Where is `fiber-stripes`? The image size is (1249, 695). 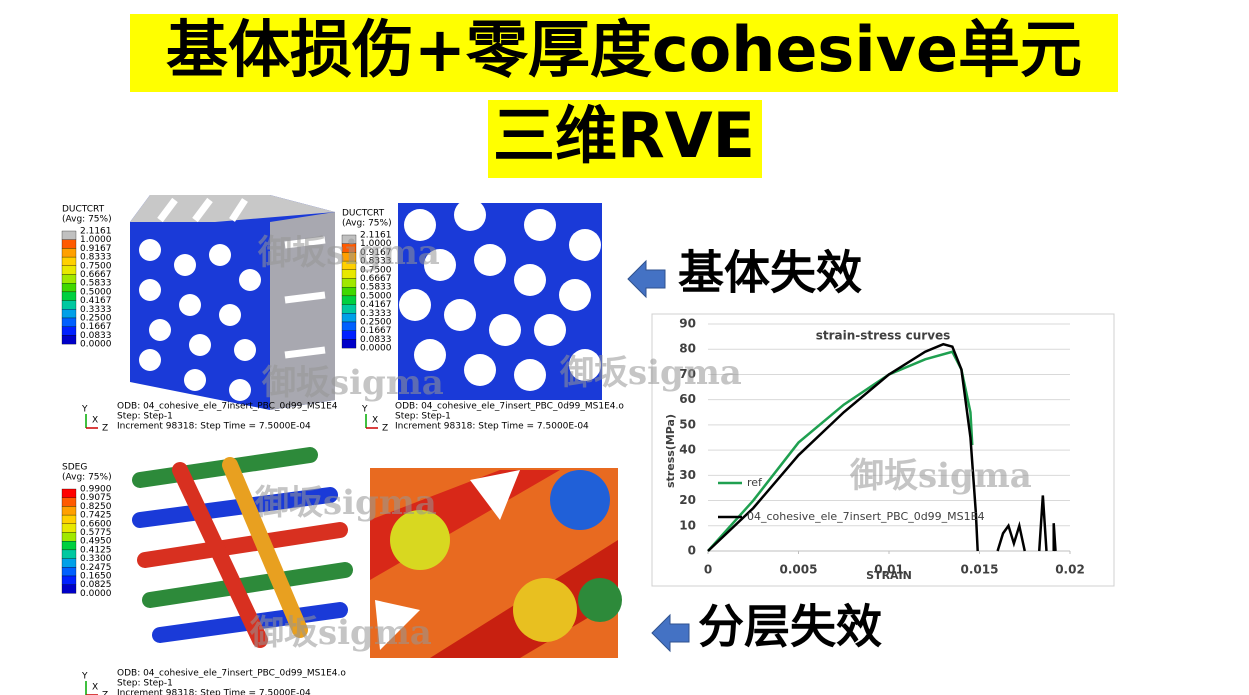
fiber-stripes is located at coordinates (241, 278).